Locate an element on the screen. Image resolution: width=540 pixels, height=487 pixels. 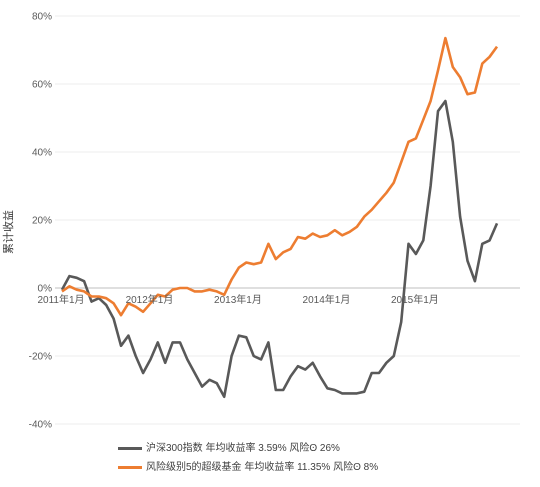
x-tick-label: 2012年1月 is located at coordinates (150, 299).